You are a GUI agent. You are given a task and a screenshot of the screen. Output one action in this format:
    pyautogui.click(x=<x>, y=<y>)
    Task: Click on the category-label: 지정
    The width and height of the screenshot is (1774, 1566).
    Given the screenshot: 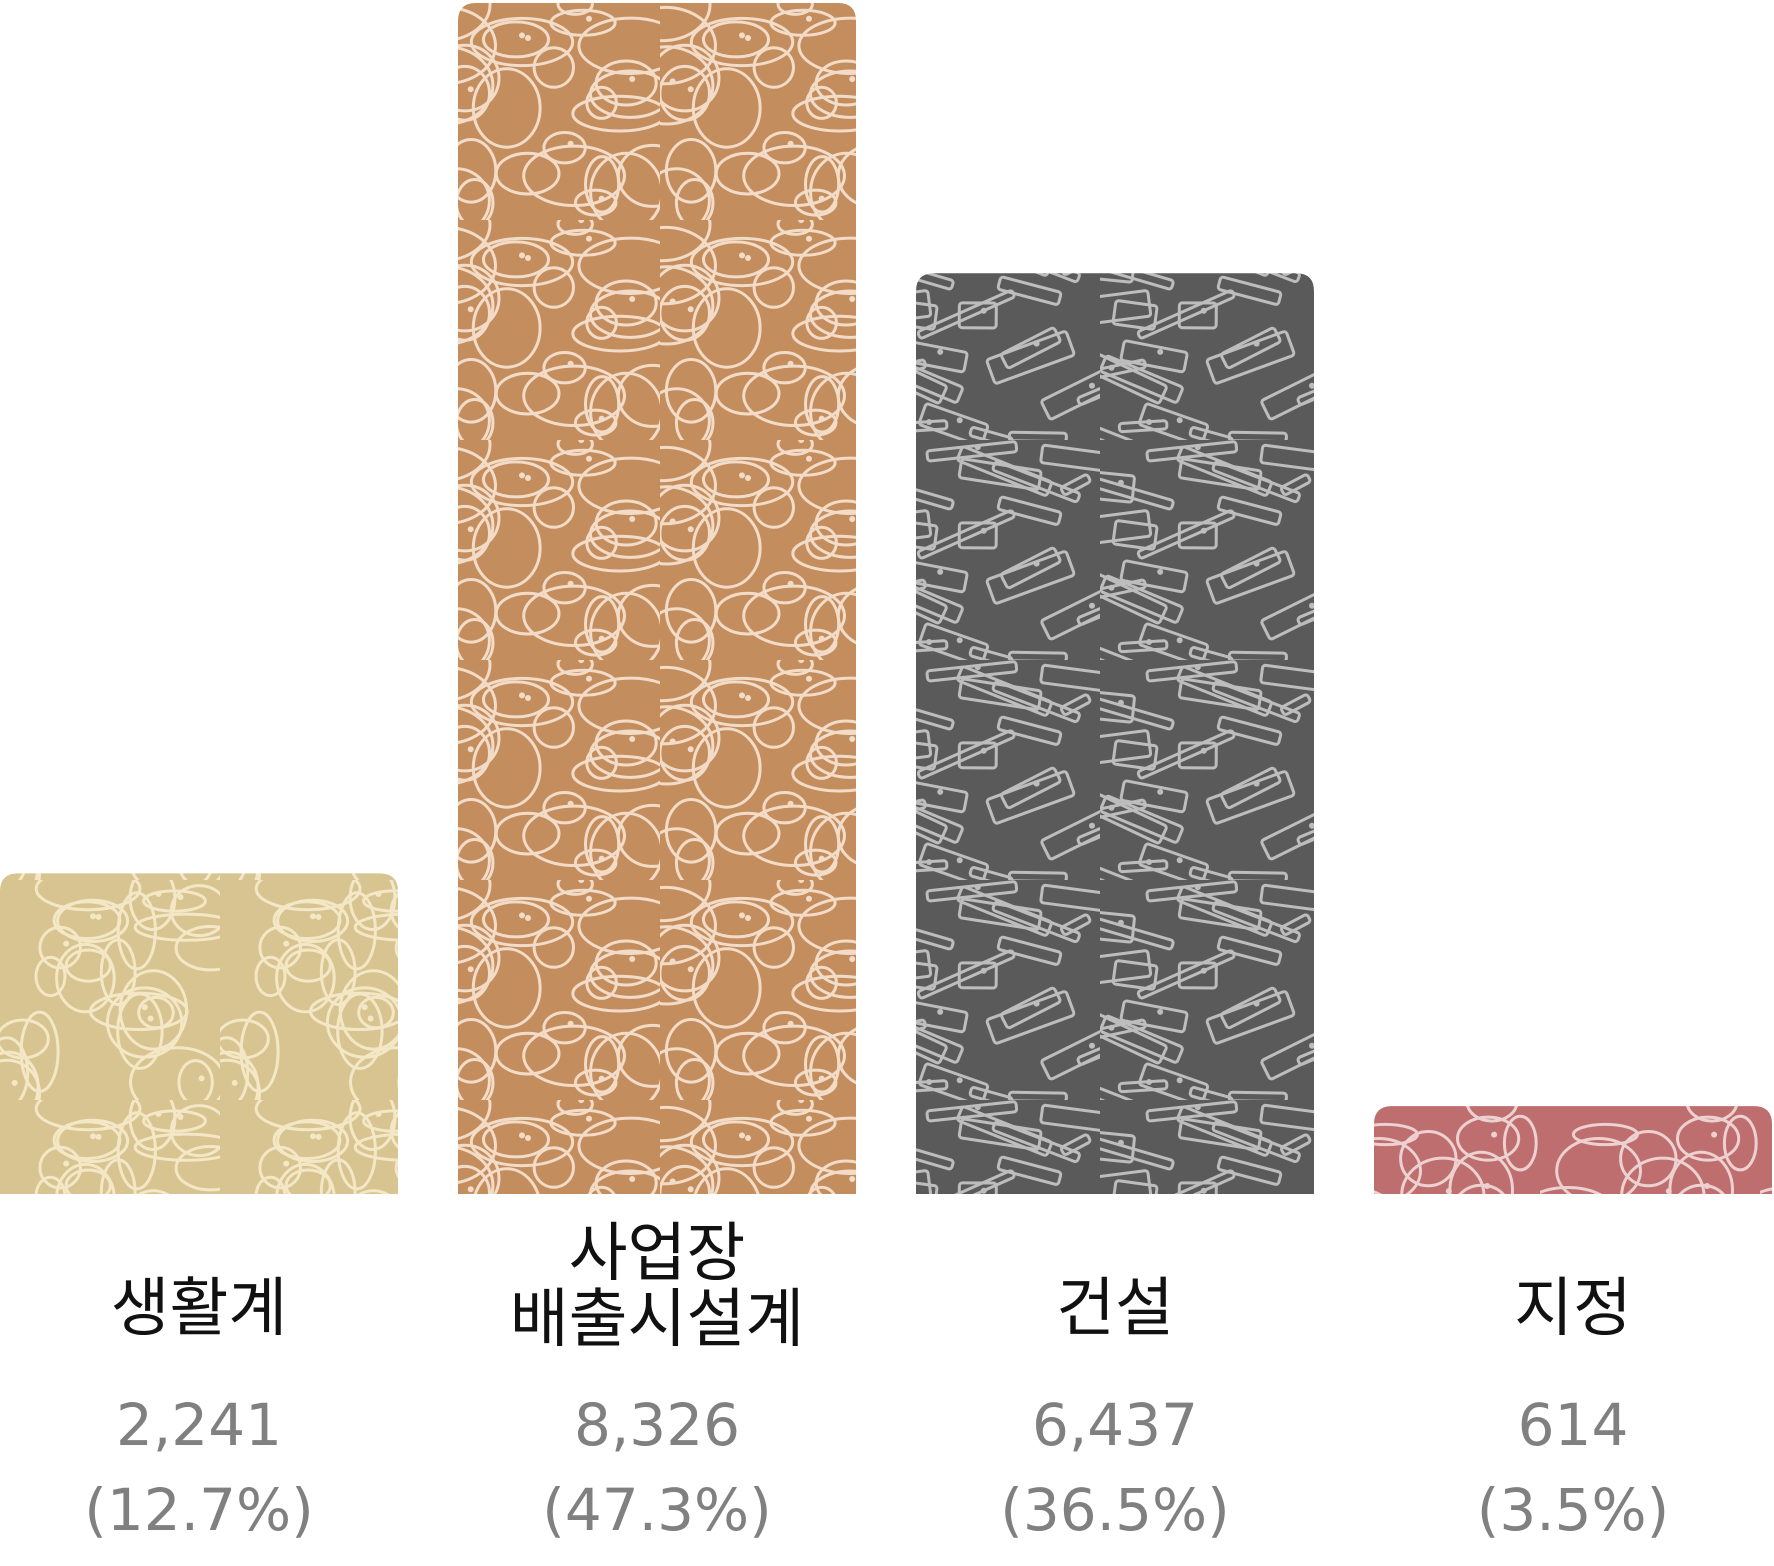 What is the action you would take?
    pyautogui.click(x=1573, y=1309)
    